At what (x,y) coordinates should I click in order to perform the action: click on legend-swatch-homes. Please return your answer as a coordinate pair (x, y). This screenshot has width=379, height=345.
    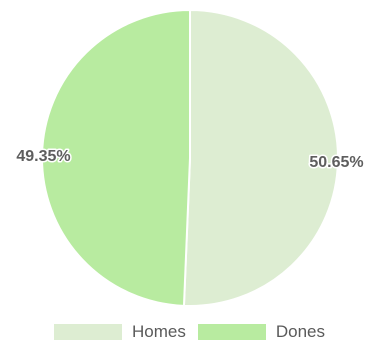
    Looking at the image, I should click on (88, 332).